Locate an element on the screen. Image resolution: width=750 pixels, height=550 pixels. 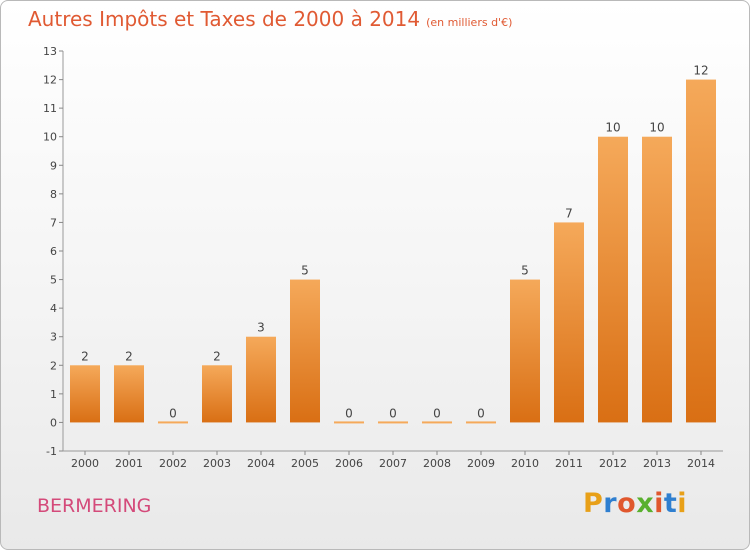
y-tick-label: 9 is located at coordinates (53, 165).